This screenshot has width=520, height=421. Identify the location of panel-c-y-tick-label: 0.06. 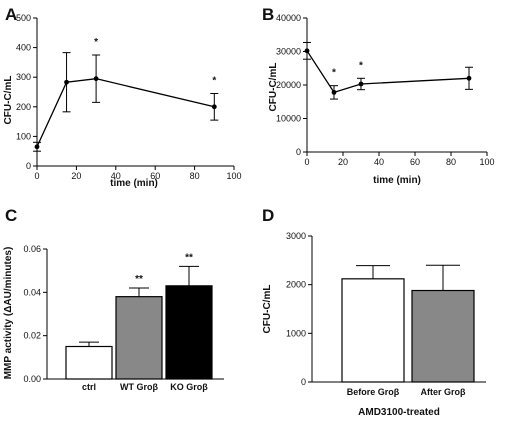
(32, 249).